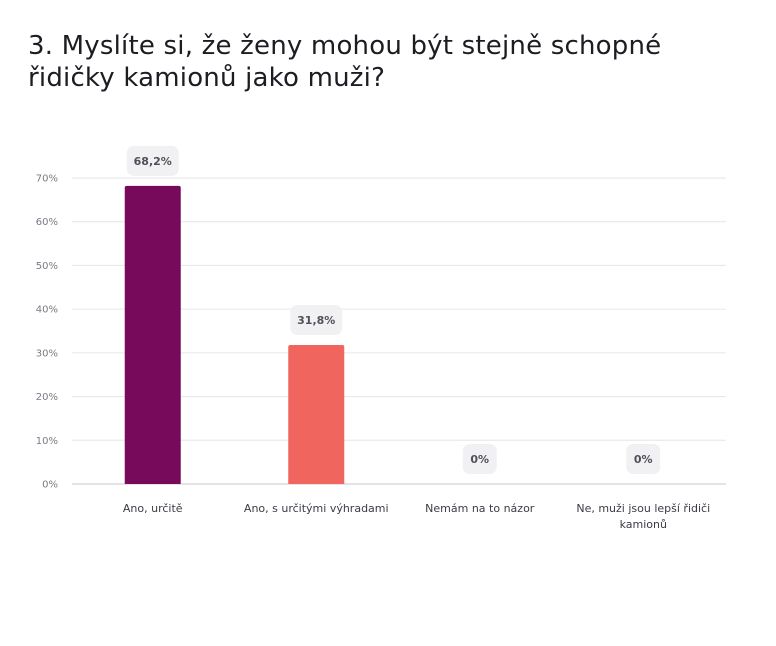  I want to click on x-tick-label-line: kamionů, so click(643, 524).